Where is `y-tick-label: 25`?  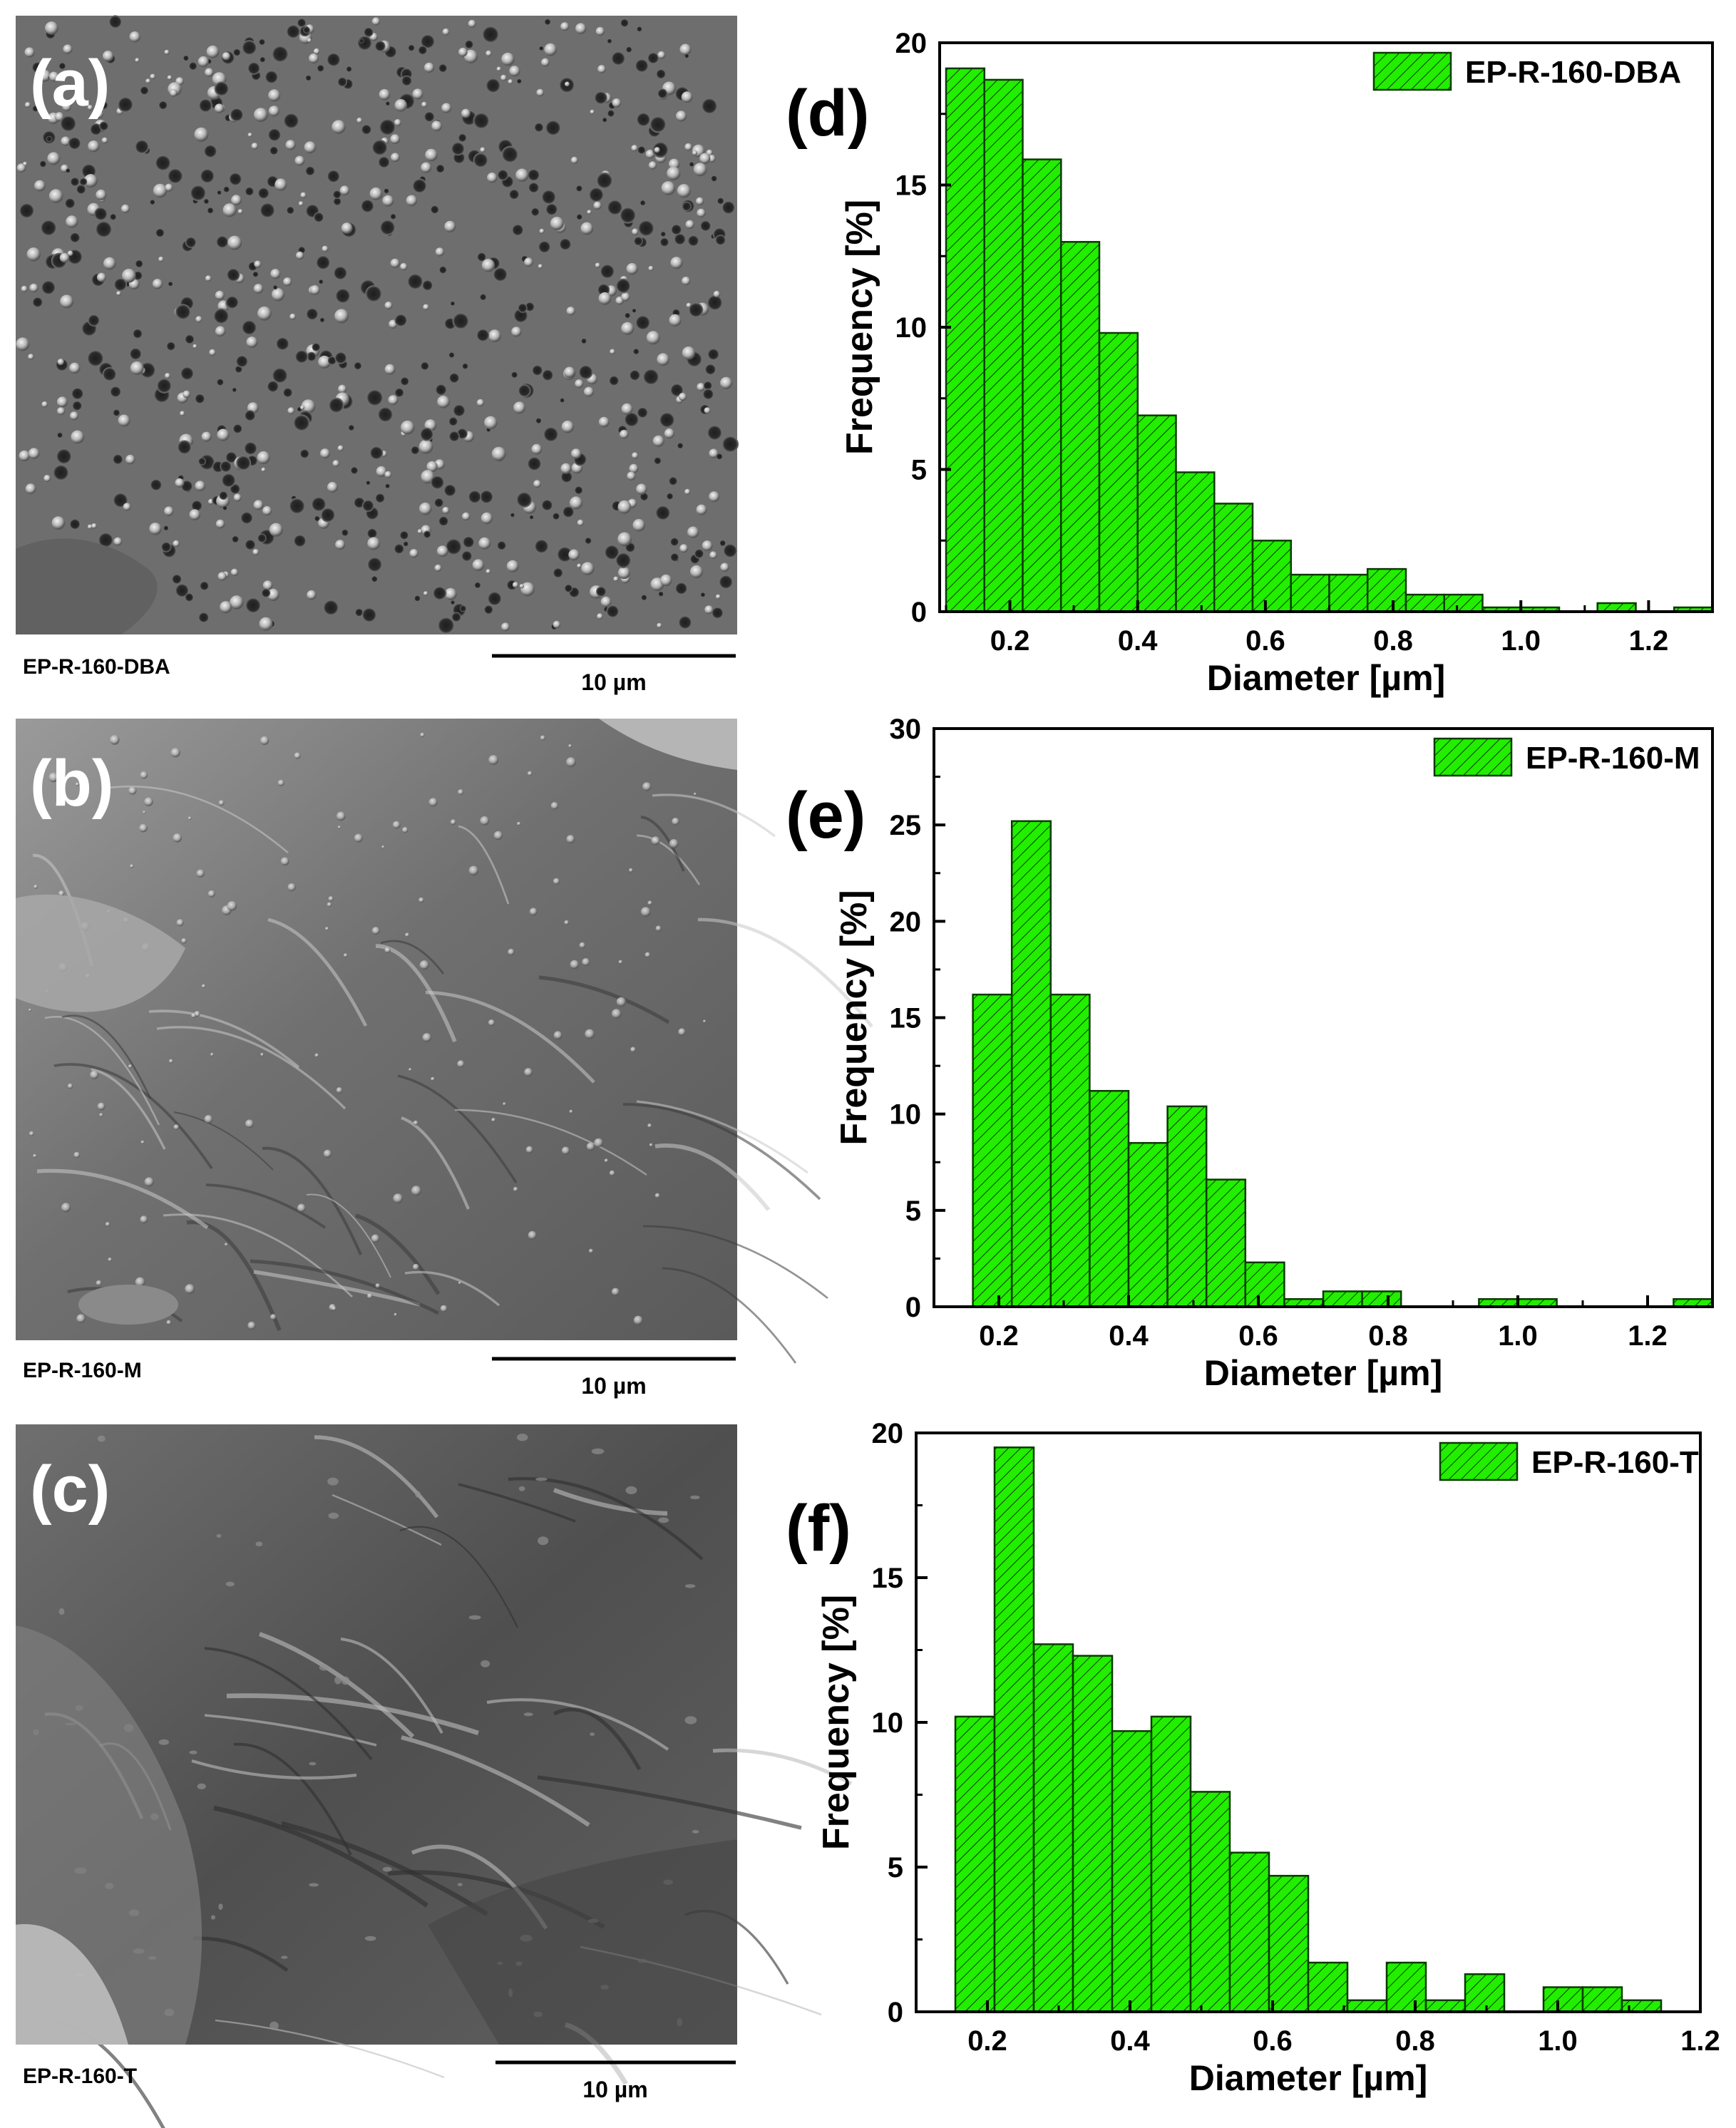
y-tick-label: 25 is located at coordinates (906, 825).